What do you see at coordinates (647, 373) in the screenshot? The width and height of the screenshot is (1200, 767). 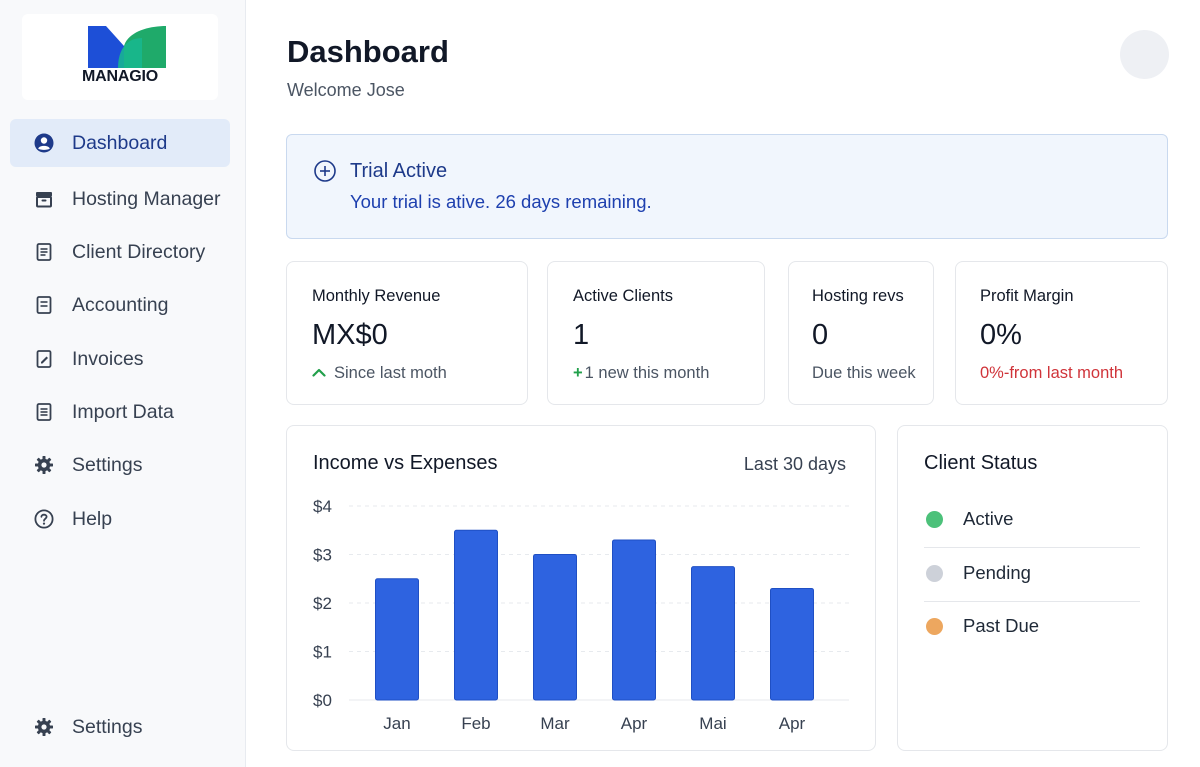 I see `stat-note-text: 1 new this month` at bounding box center [647, 373].